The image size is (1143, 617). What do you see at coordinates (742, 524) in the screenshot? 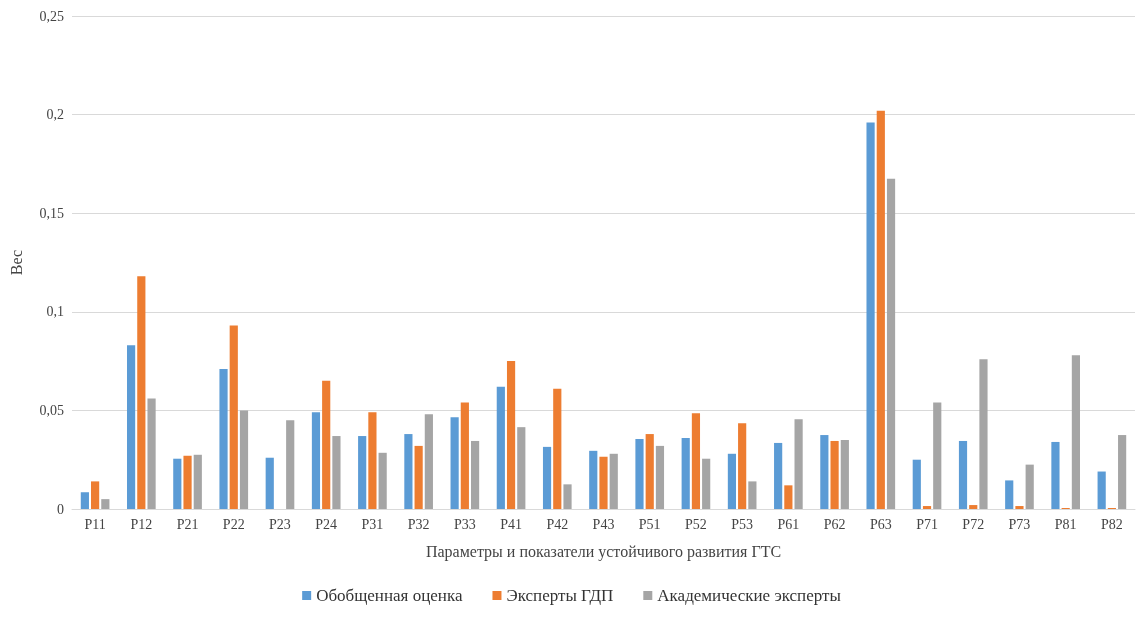
I see `x-tick-label: P53` at bounding box center [742, 524].